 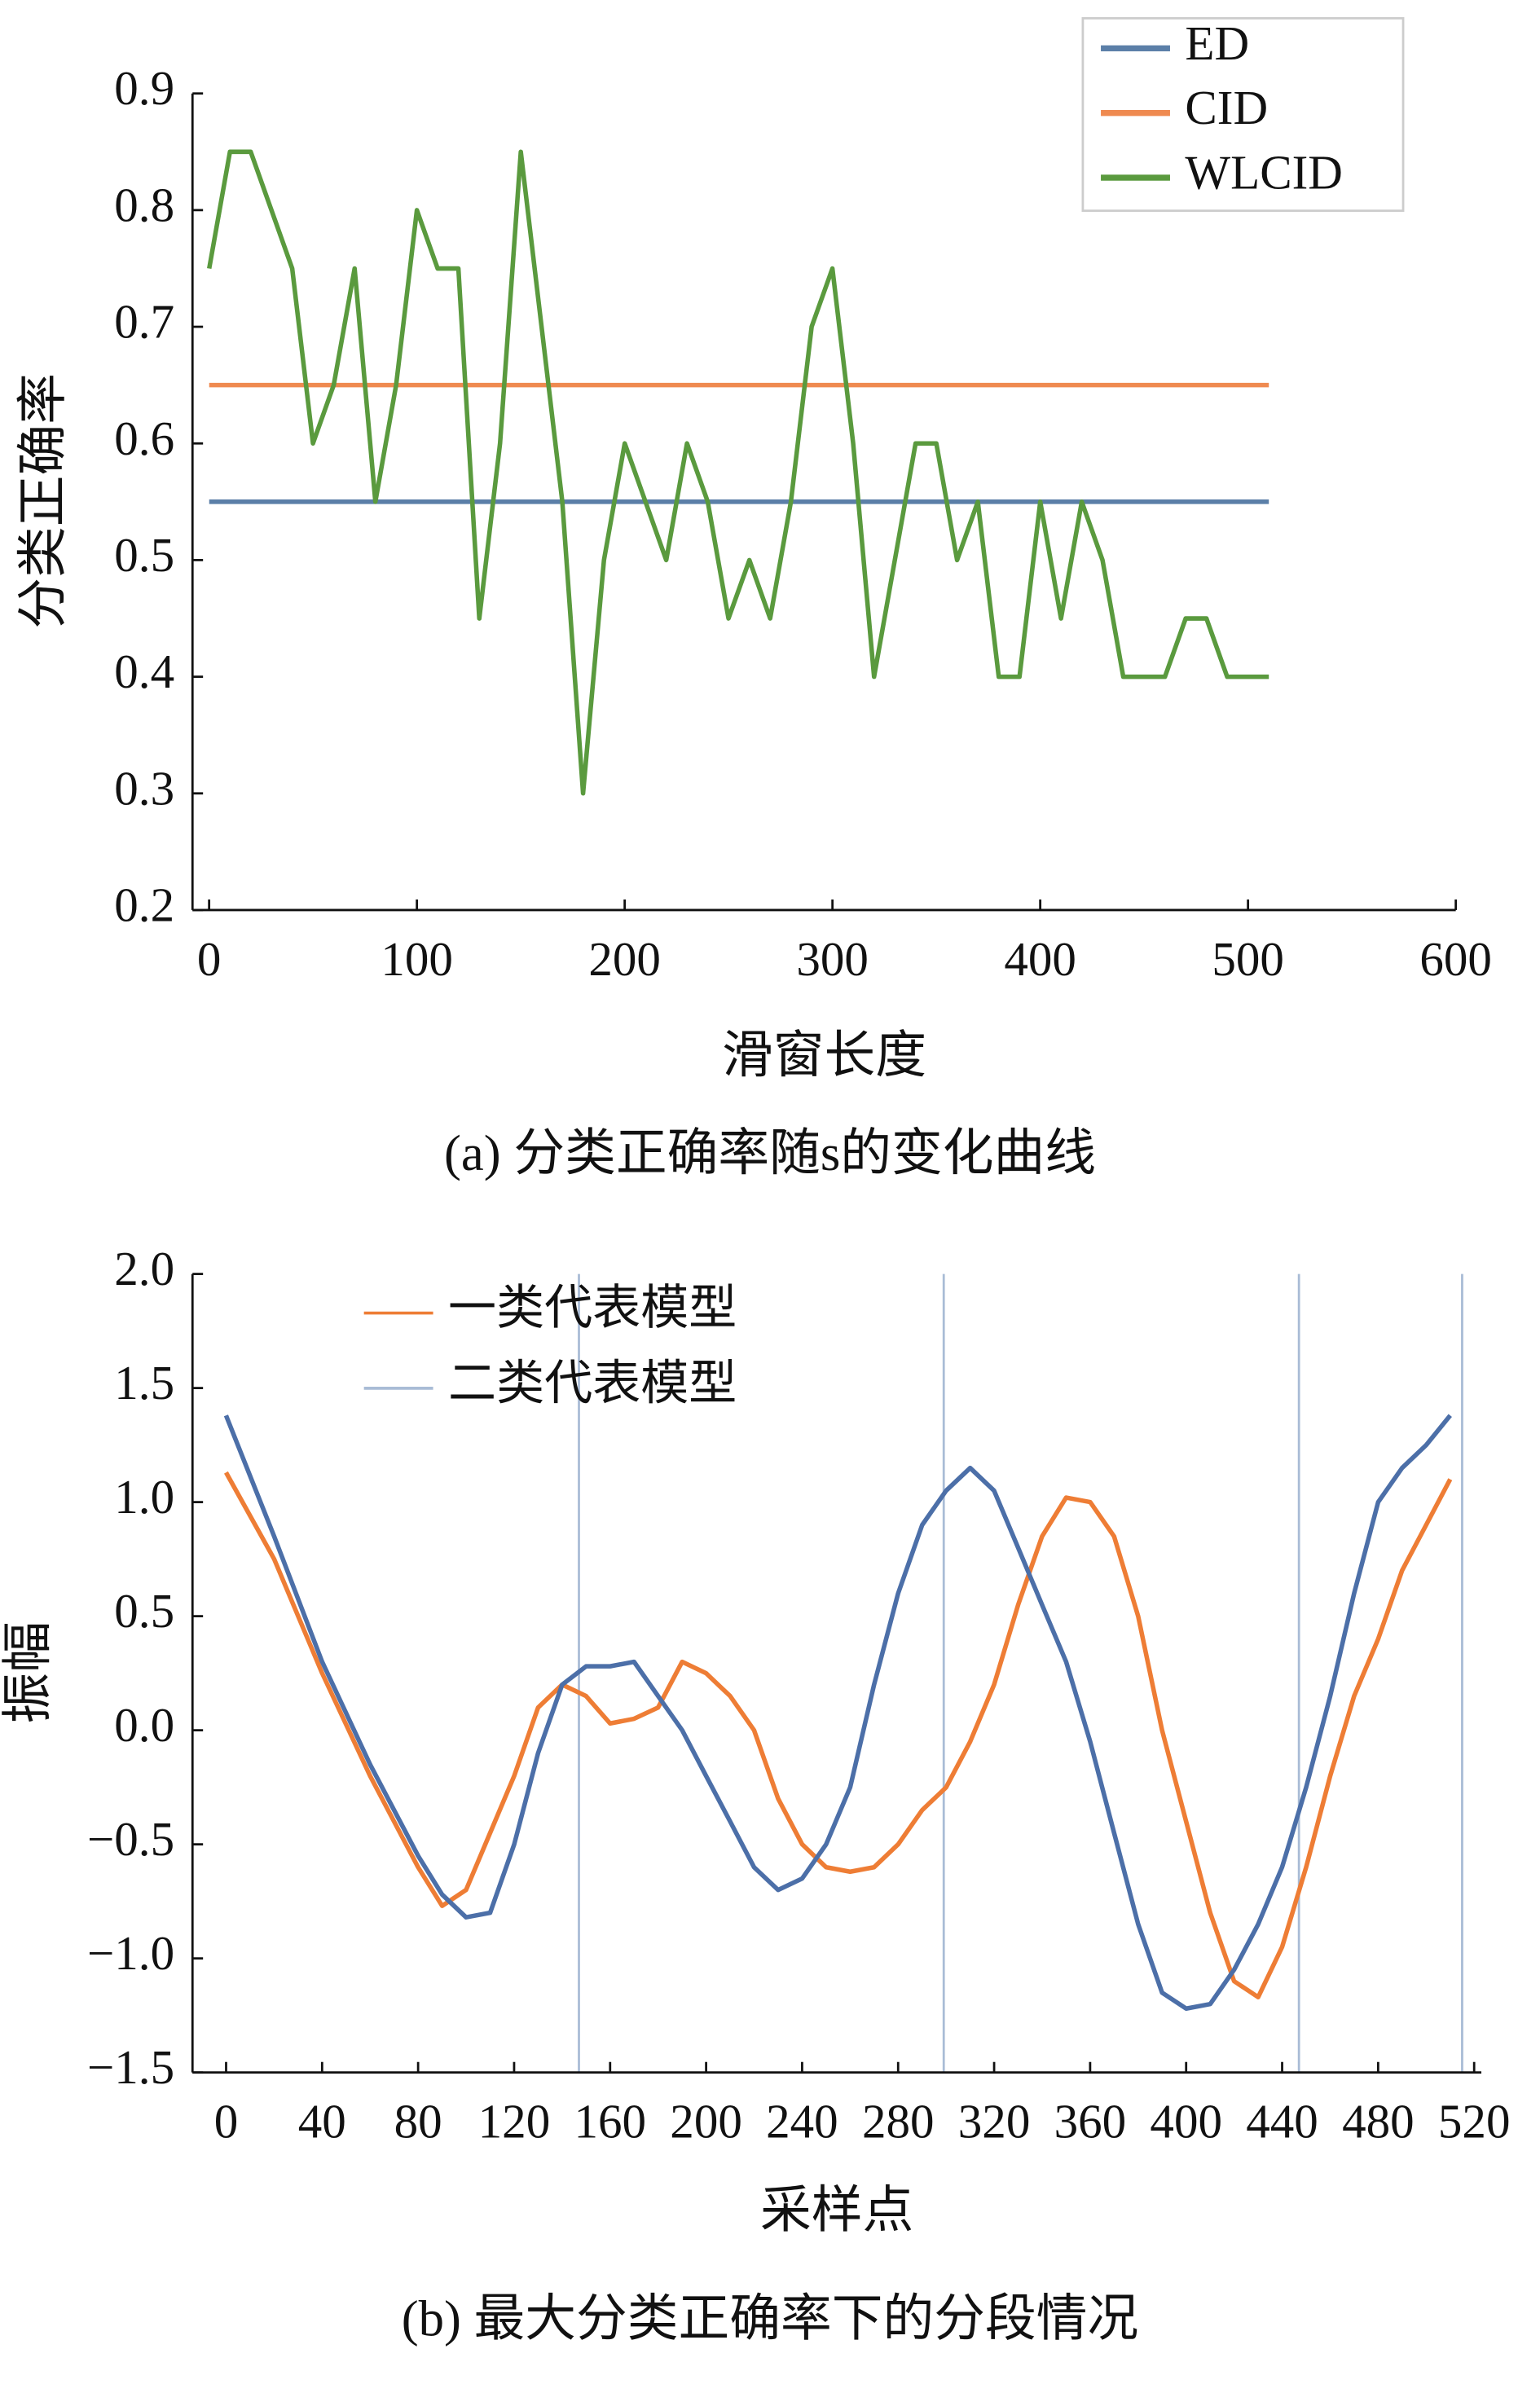 What do you see at coordinates (610, 2122) in the screenshot?
I see `x-tick-label: 160` at bounding box center [610, 2122].